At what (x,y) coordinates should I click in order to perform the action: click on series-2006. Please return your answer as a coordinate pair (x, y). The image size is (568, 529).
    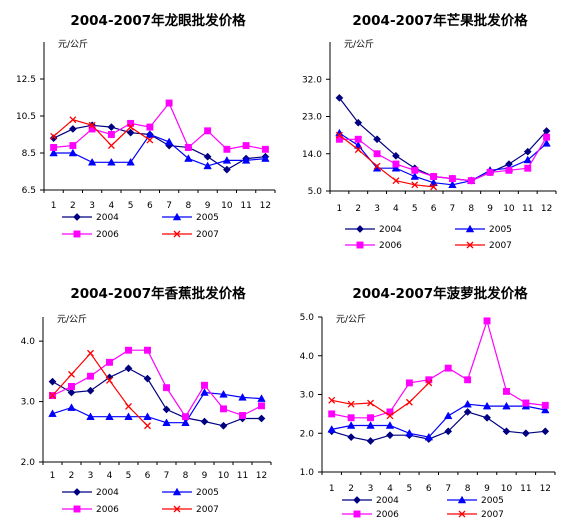
    Looking at the image, I should click on (159, 126).